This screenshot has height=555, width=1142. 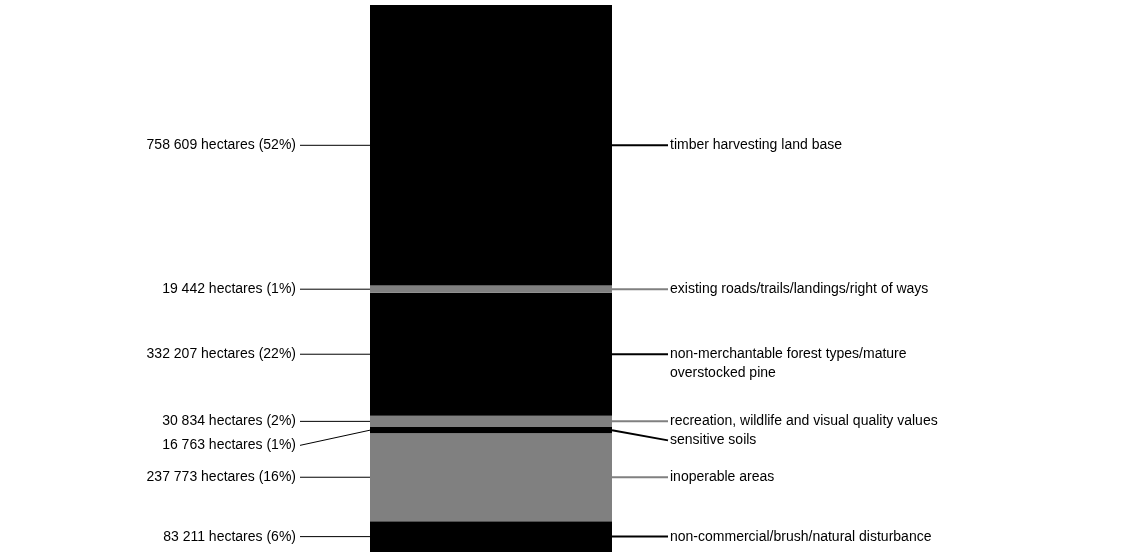 I want to click on data-label: 30 834 hectares (2%), so click(x=229, y=420).